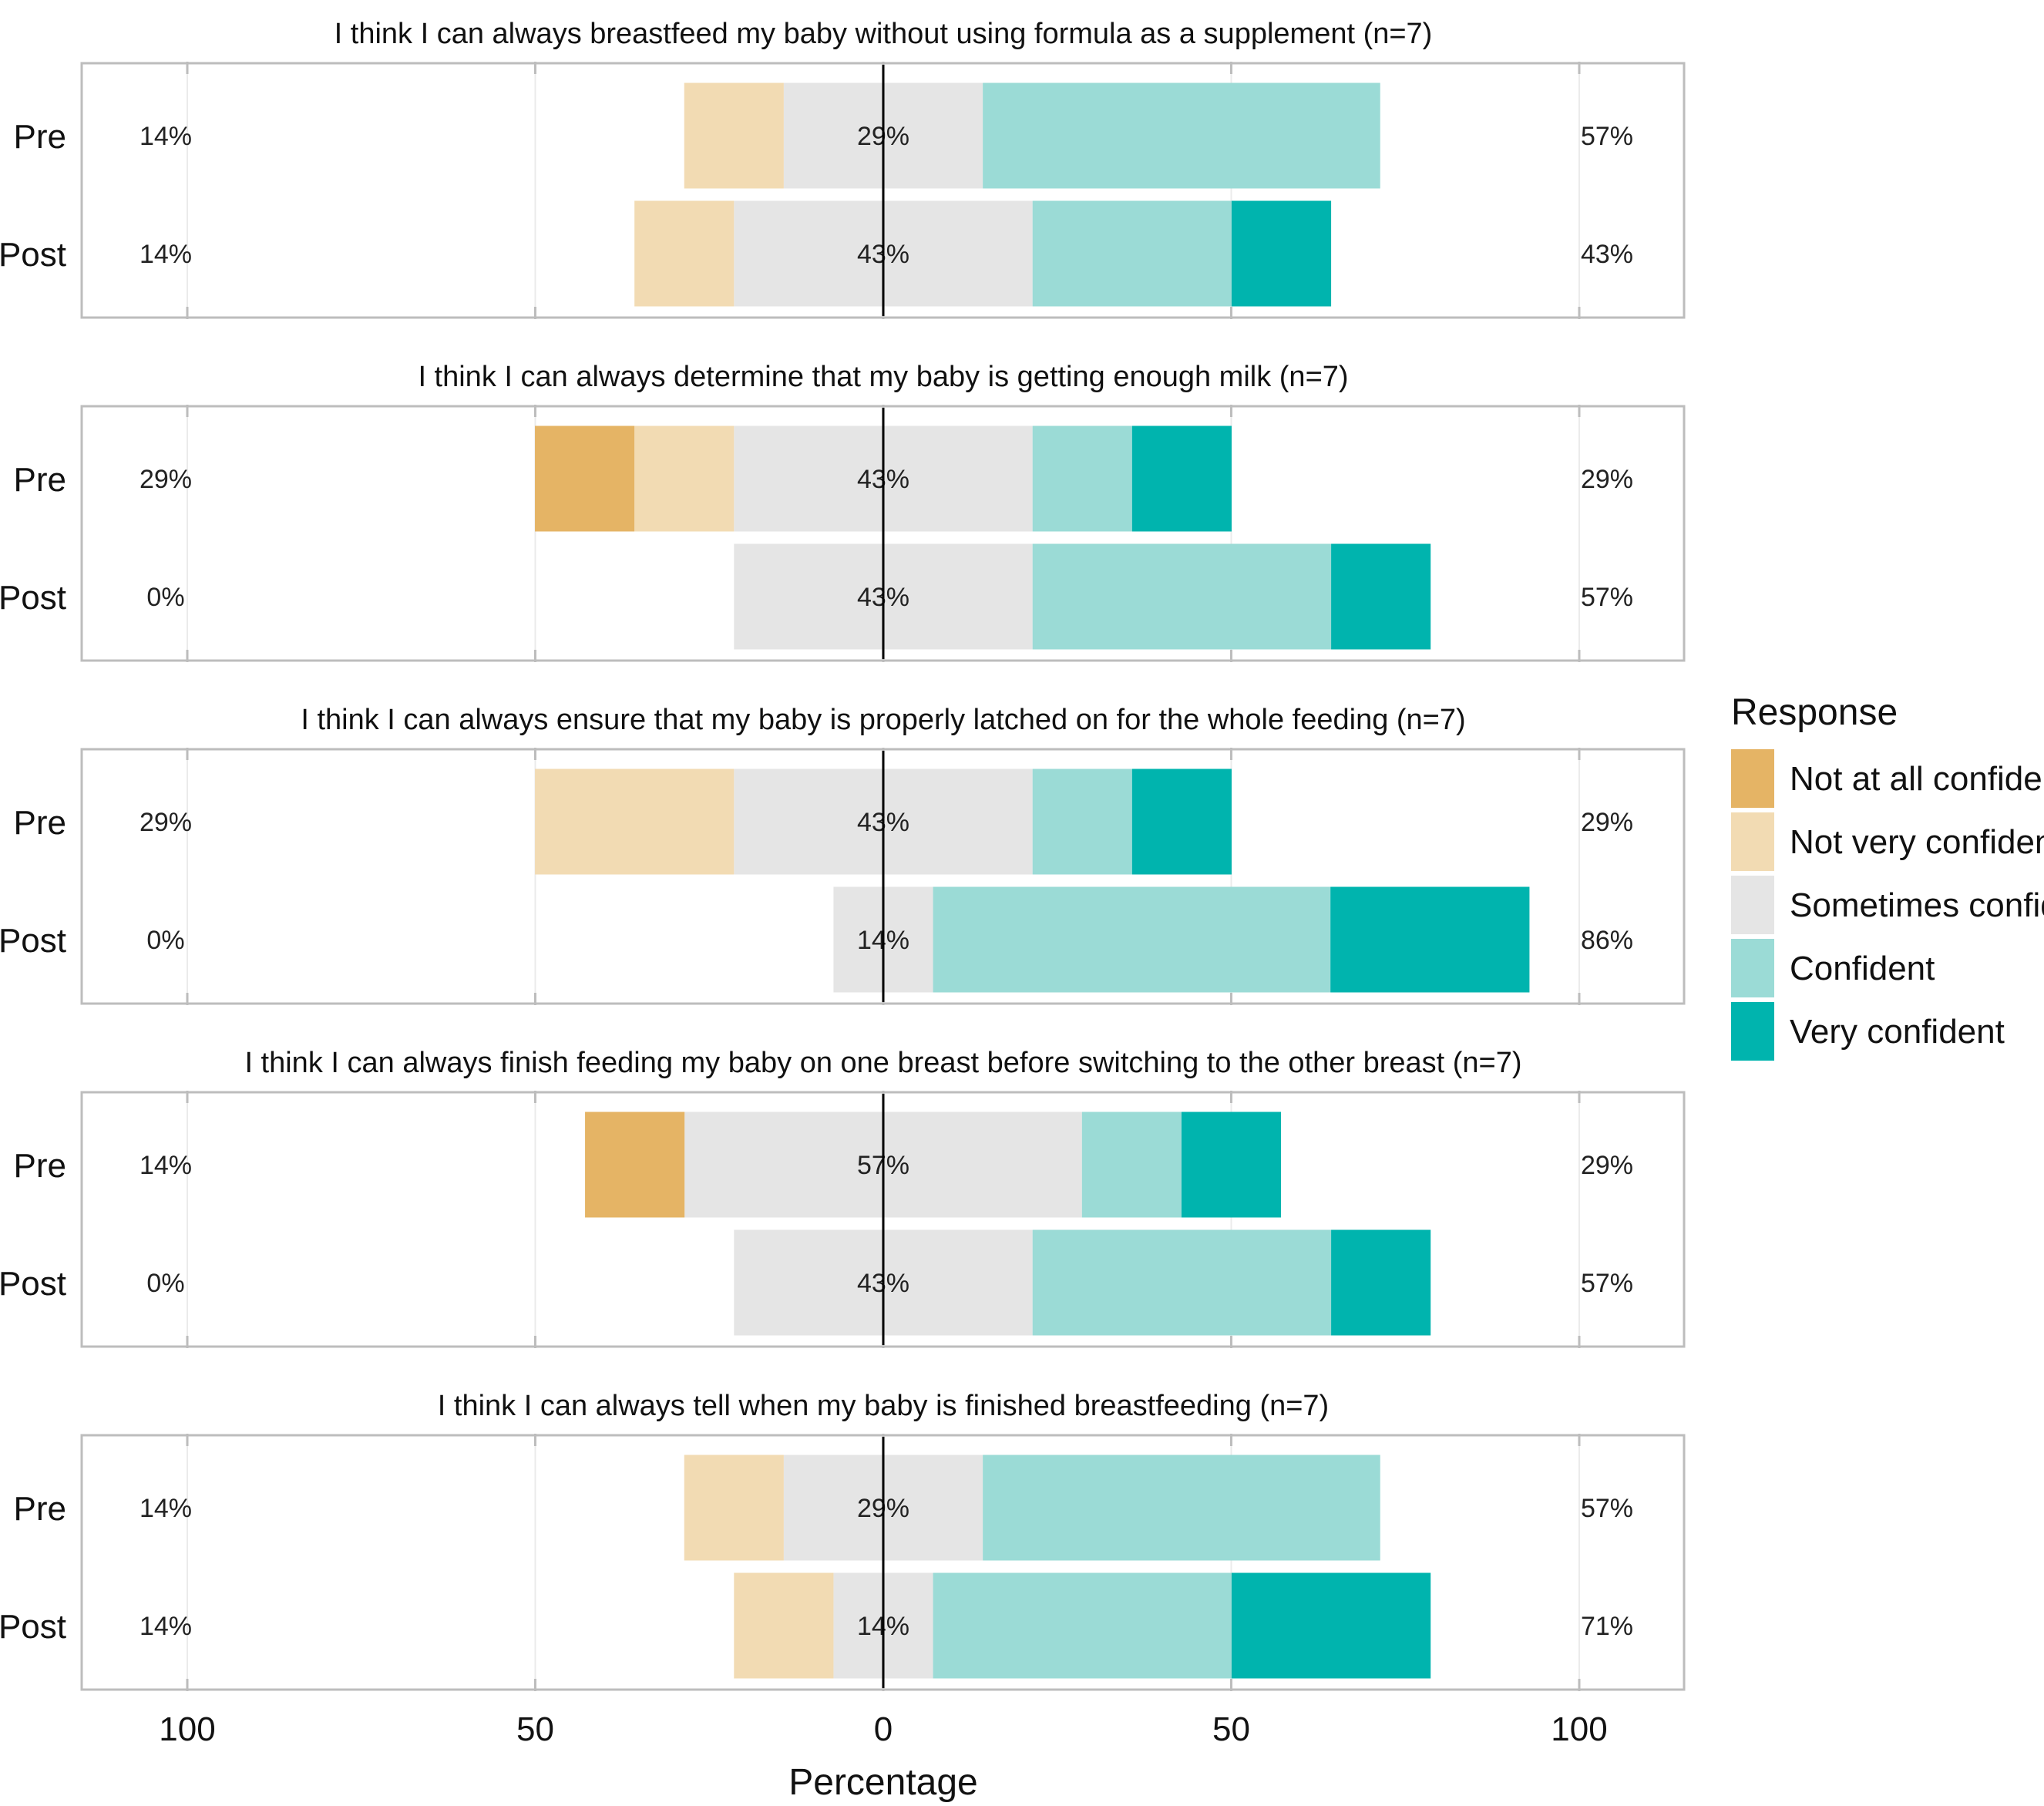 The height and width of the screenshot is (1806, 2044). I want to click on pct-right-label: 71%, so click(1607, 1626).